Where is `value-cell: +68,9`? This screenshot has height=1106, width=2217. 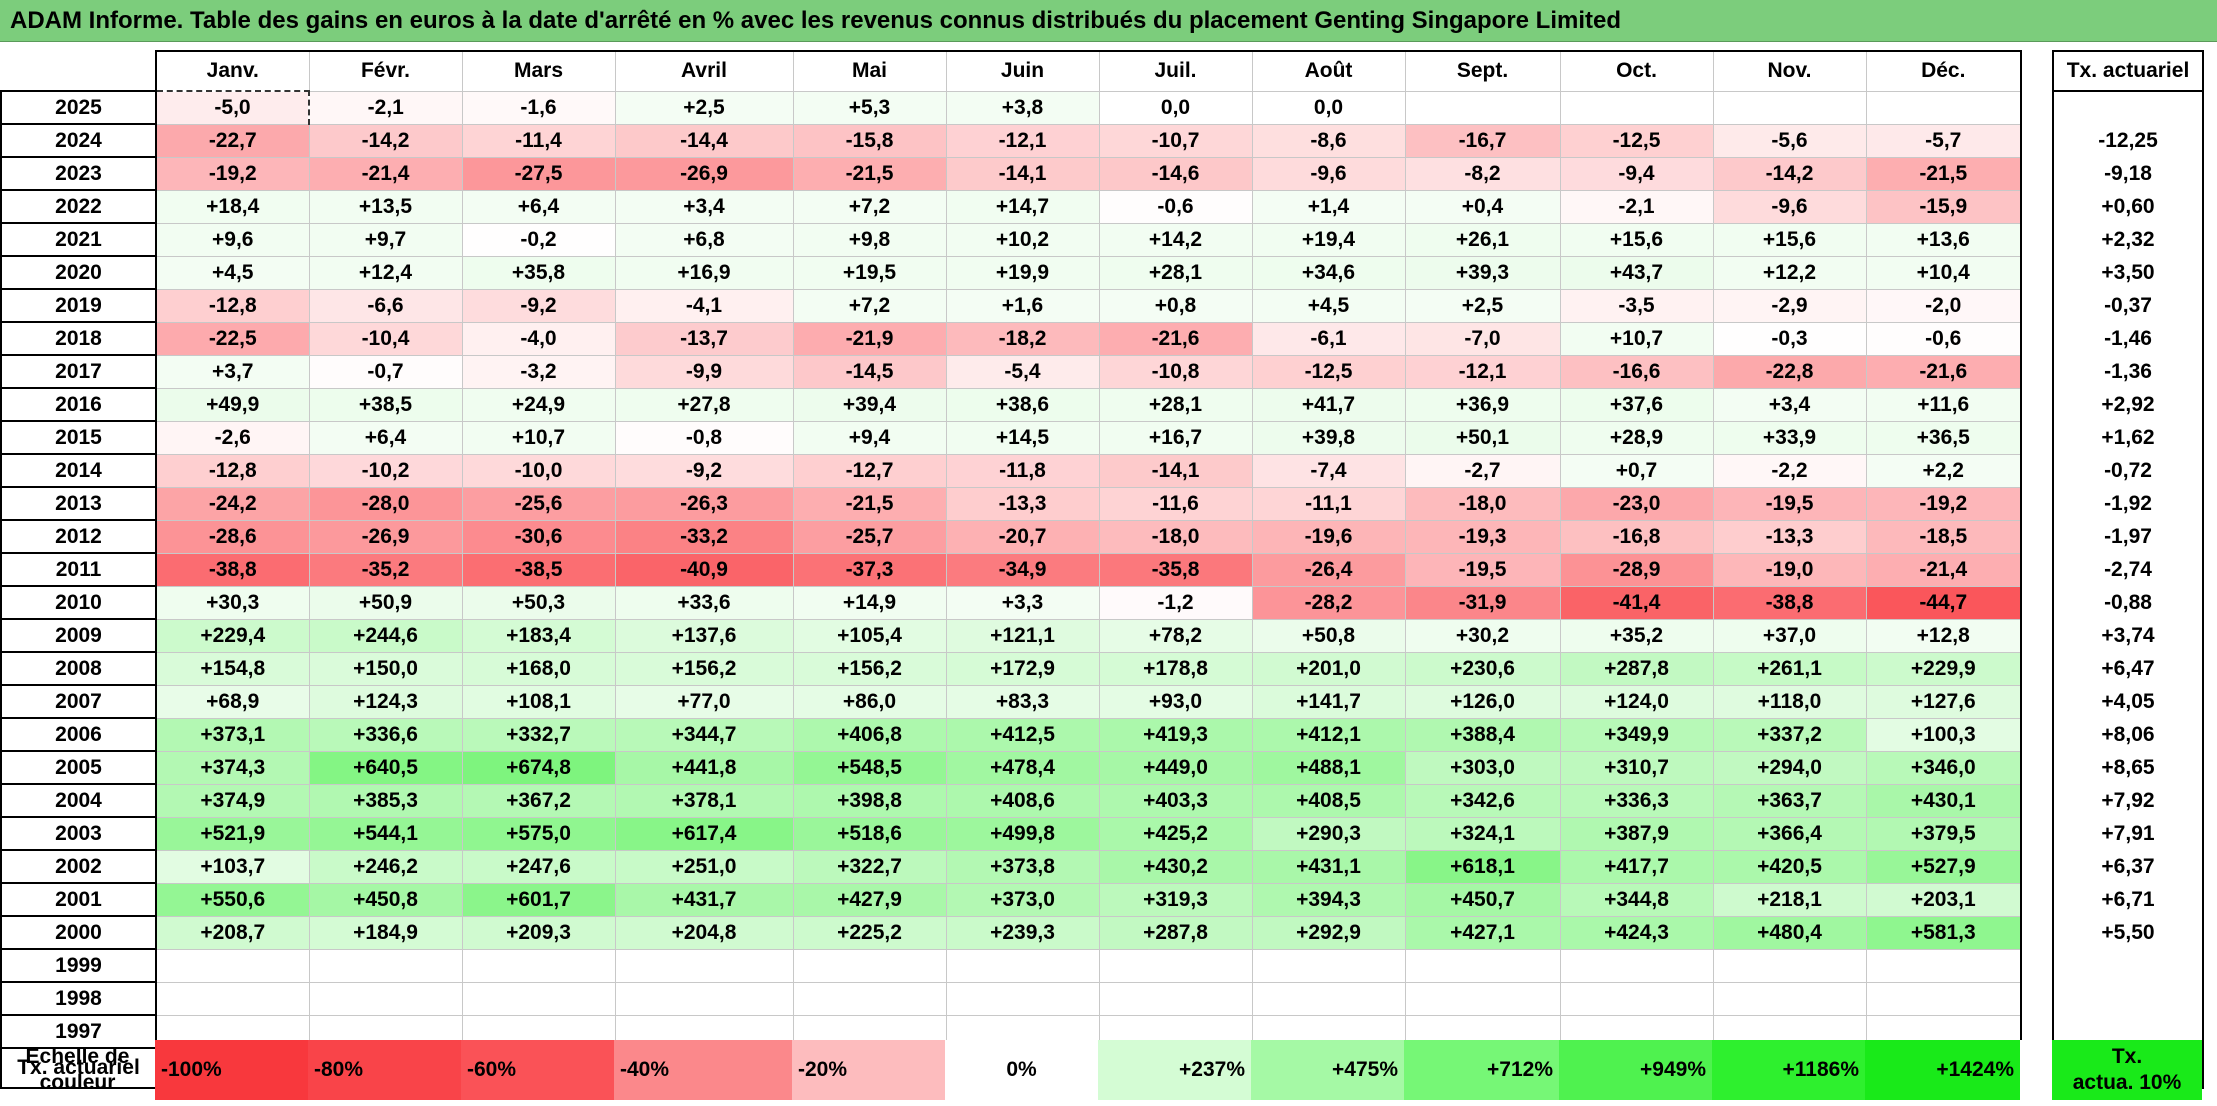
value-cell: +68,9 is located at coordinates (232, 701).